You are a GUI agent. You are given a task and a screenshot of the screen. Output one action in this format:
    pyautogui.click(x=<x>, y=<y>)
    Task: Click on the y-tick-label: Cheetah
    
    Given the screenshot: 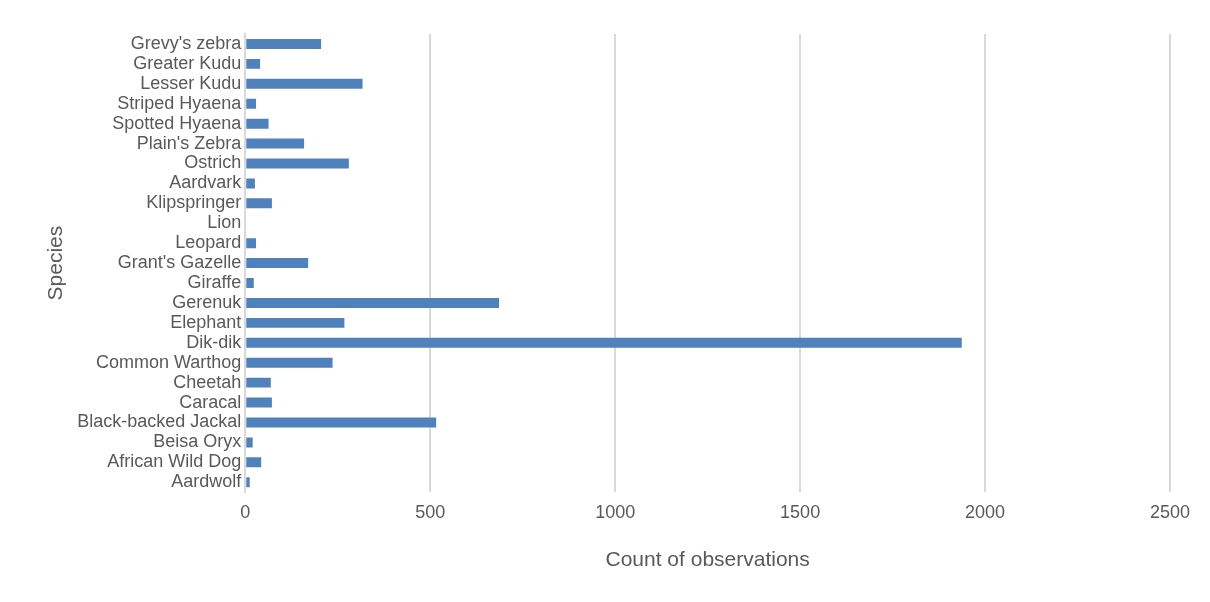 What is the action you would take?
    pyautogui.click(x=207, y=381)
    